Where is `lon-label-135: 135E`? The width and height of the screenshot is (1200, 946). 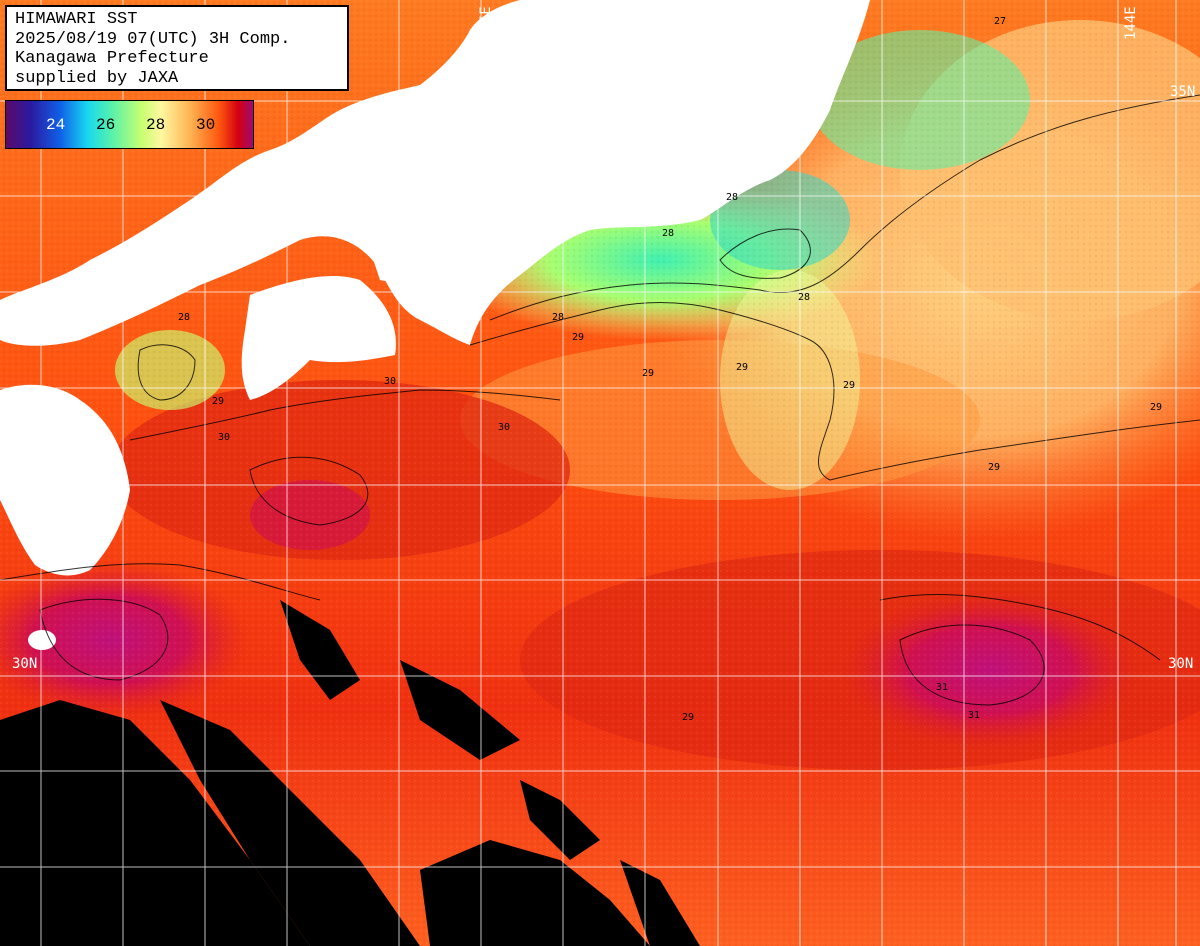 lon-label-135: 135E is located at coordinates (486, 23).